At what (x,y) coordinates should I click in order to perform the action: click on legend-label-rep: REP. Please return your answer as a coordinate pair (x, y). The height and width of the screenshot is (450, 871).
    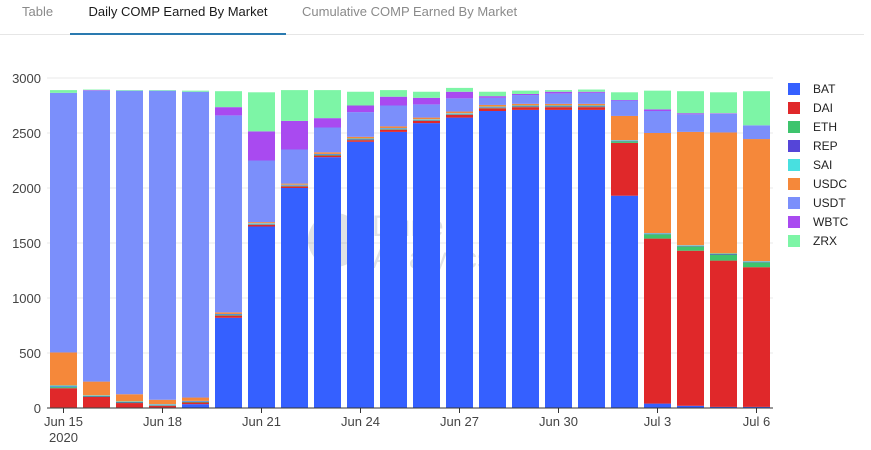
    Looking at the image, I should click on (825, 146).